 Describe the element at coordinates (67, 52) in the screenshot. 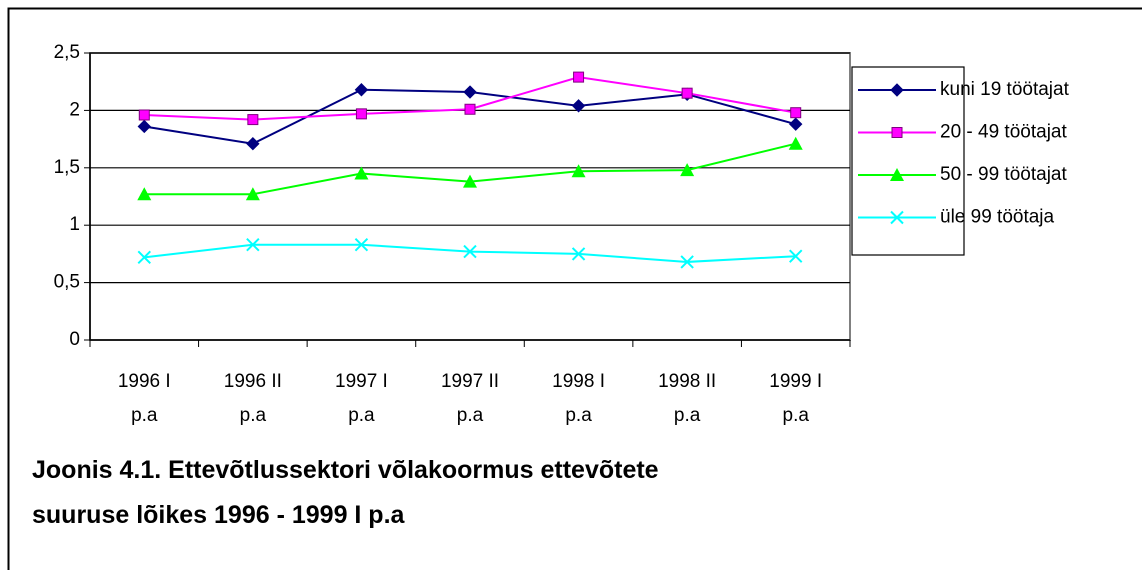

I see `y-tick-label: 2,5` at that location.